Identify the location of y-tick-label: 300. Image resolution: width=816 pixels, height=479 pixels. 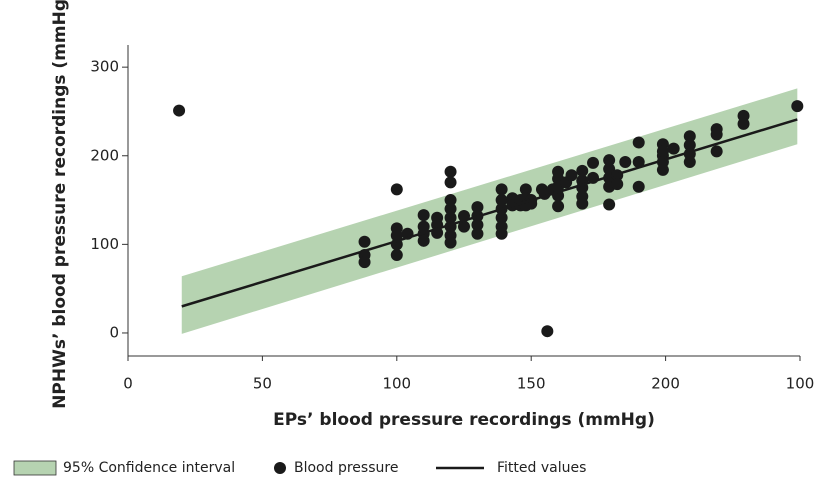
(104, 67).